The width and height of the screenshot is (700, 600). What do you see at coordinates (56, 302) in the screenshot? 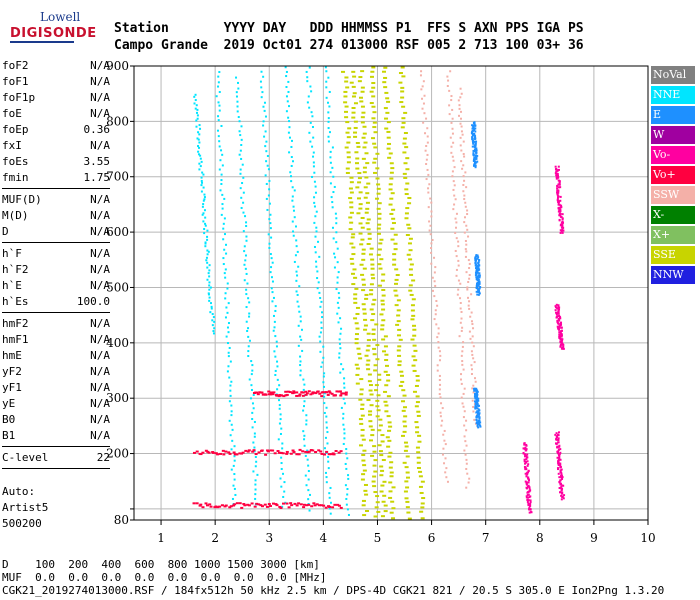
I see `param-row: h`Es 100.0` at bounding box center [56, 302].